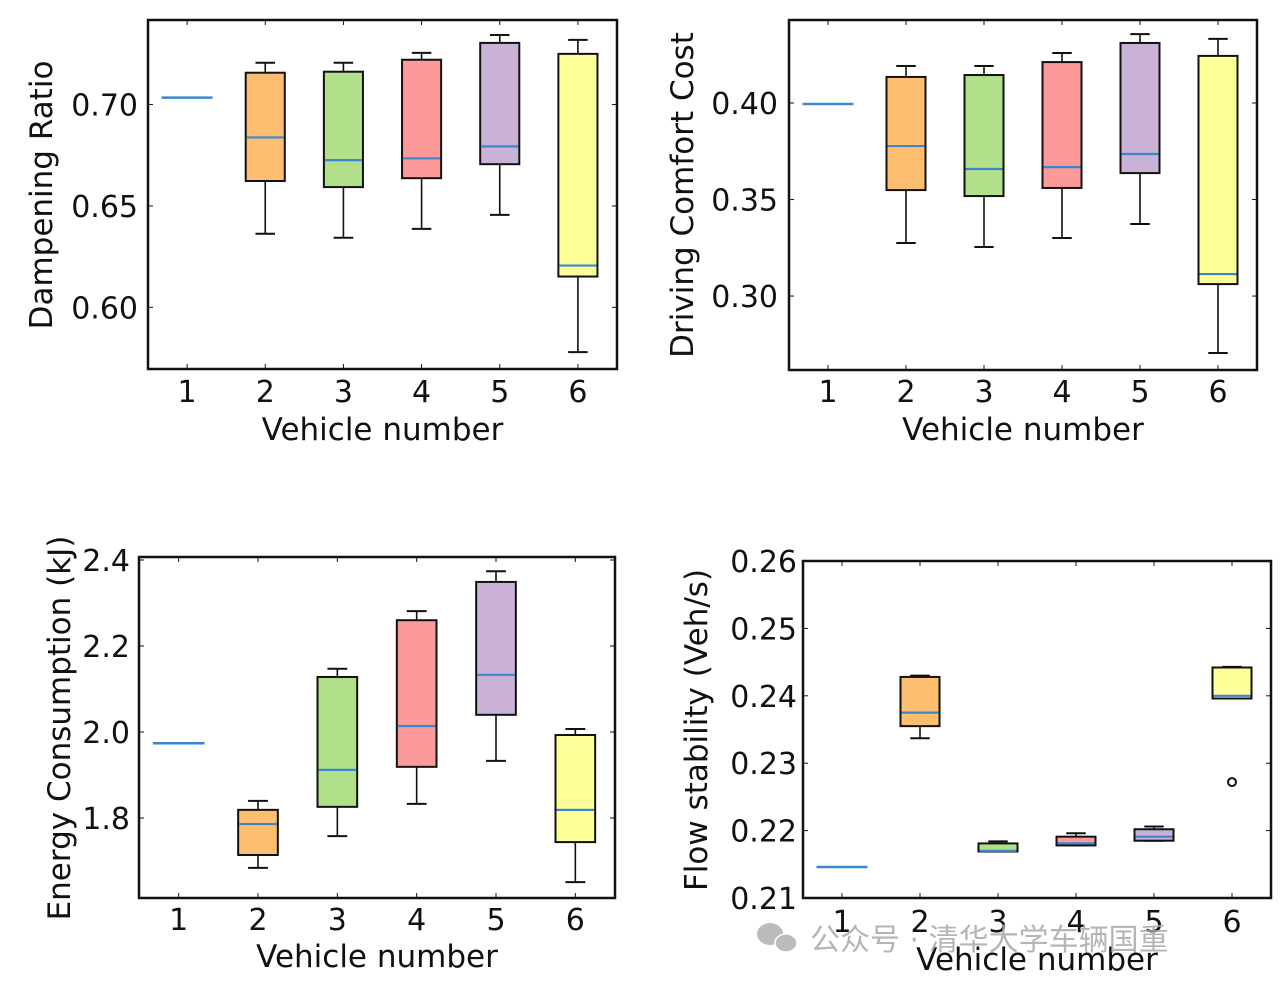 The height and width of the screenshot is (991, 1280). Describe the element at coordinates (104, 207) in the screenshot. I see `y-tick-label: 0.65` at that location.